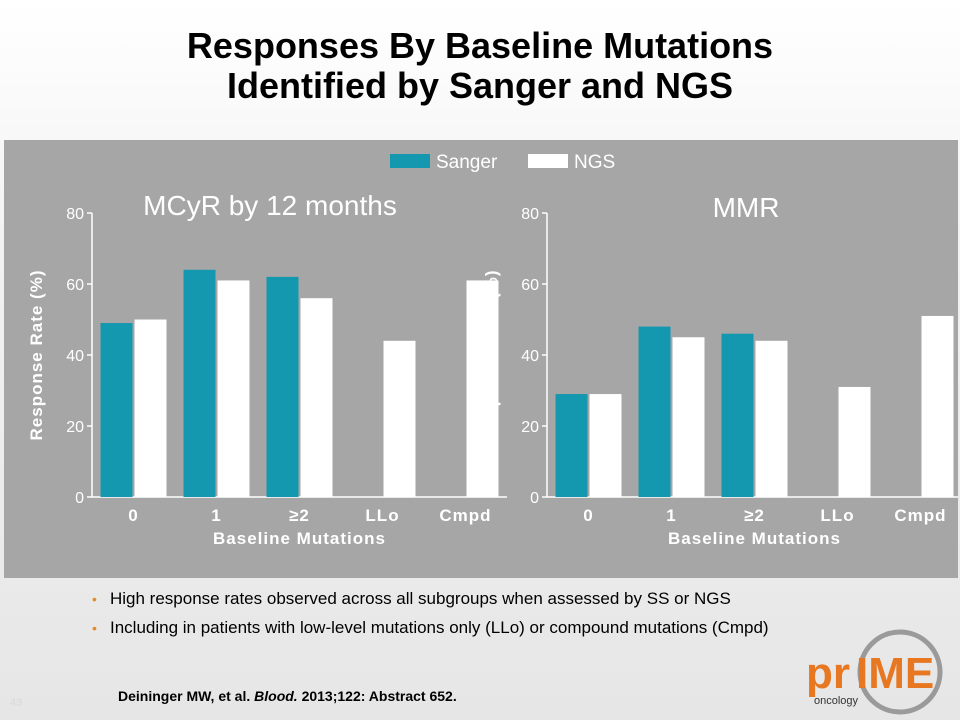 The height and width of the screenshot is (720, 960). What do you see at coordinates (465, 515) in the screenshot?
I see `chart1-x-tick-label: Cmpd` at bounding box center [465, 515].